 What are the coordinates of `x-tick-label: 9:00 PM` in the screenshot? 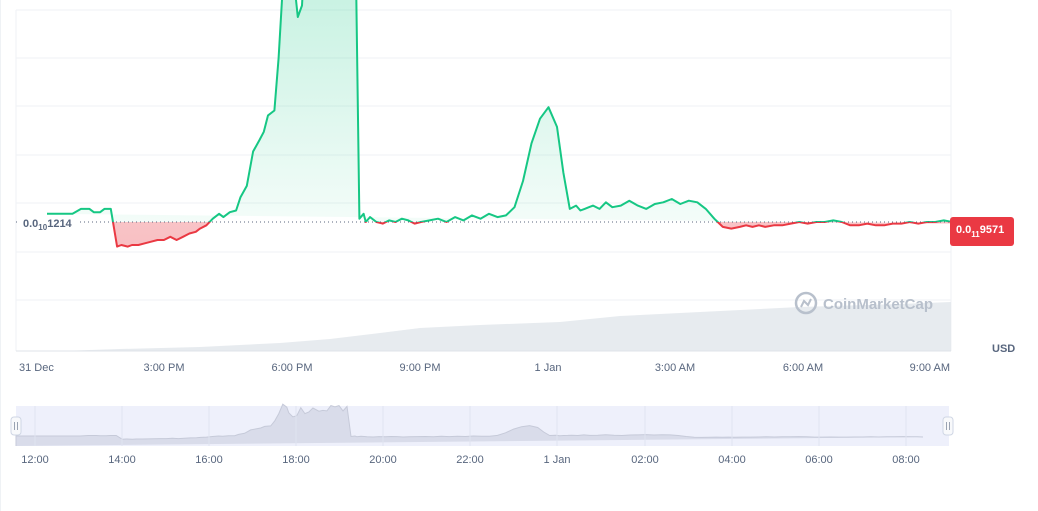 It's located at (420, 368).